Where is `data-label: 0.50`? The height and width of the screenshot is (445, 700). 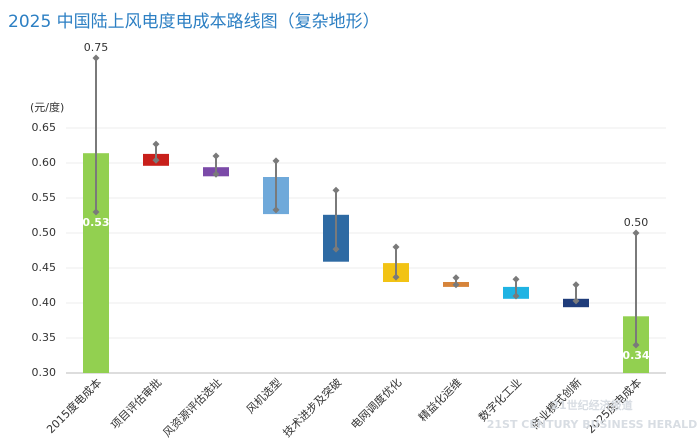
data-label: 0.50 is located at coordinates (636, 222).